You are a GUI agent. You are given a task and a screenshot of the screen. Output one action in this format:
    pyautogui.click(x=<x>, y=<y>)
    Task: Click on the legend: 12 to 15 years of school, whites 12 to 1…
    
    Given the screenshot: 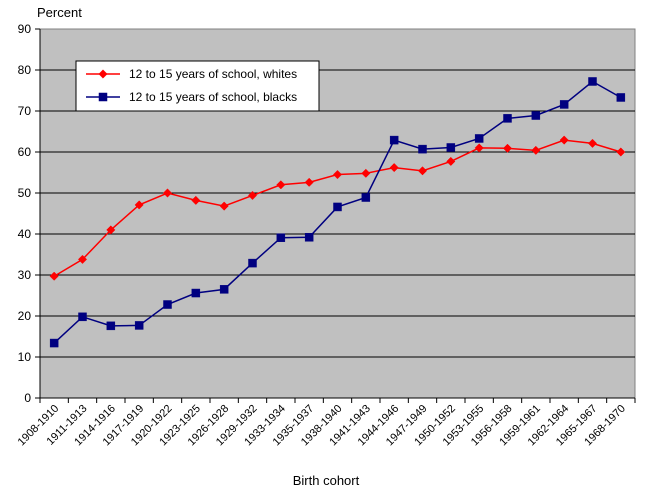 What is the action you would take?
    pyautogui.click(x=197, y=86)
    